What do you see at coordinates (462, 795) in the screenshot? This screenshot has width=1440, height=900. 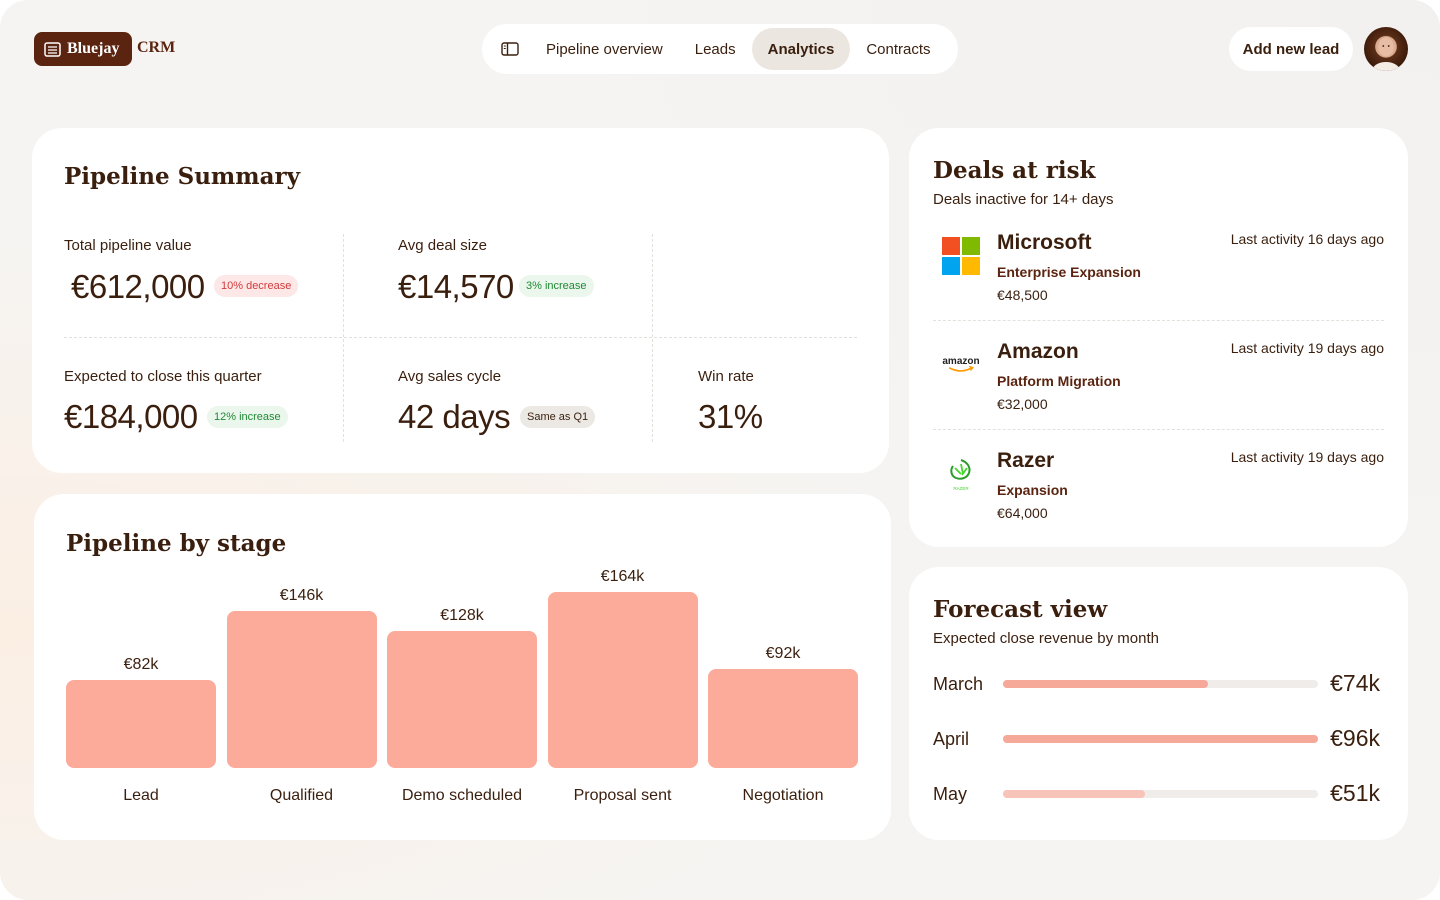 I see `bar-category-label: Demo scheduled` at bounding box center [462, 795].